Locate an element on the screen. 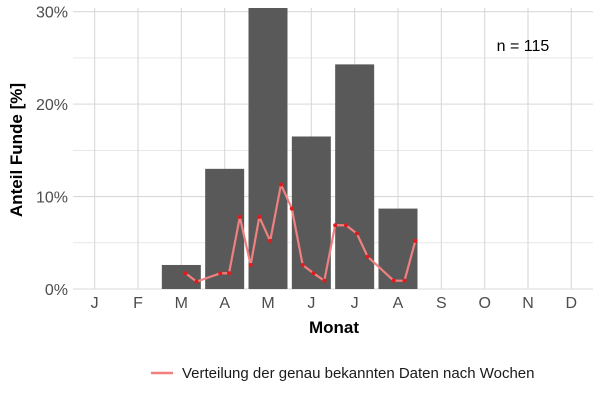 The image size is (600, 400). x-tick-label: F is located at coordinates (138, 303).